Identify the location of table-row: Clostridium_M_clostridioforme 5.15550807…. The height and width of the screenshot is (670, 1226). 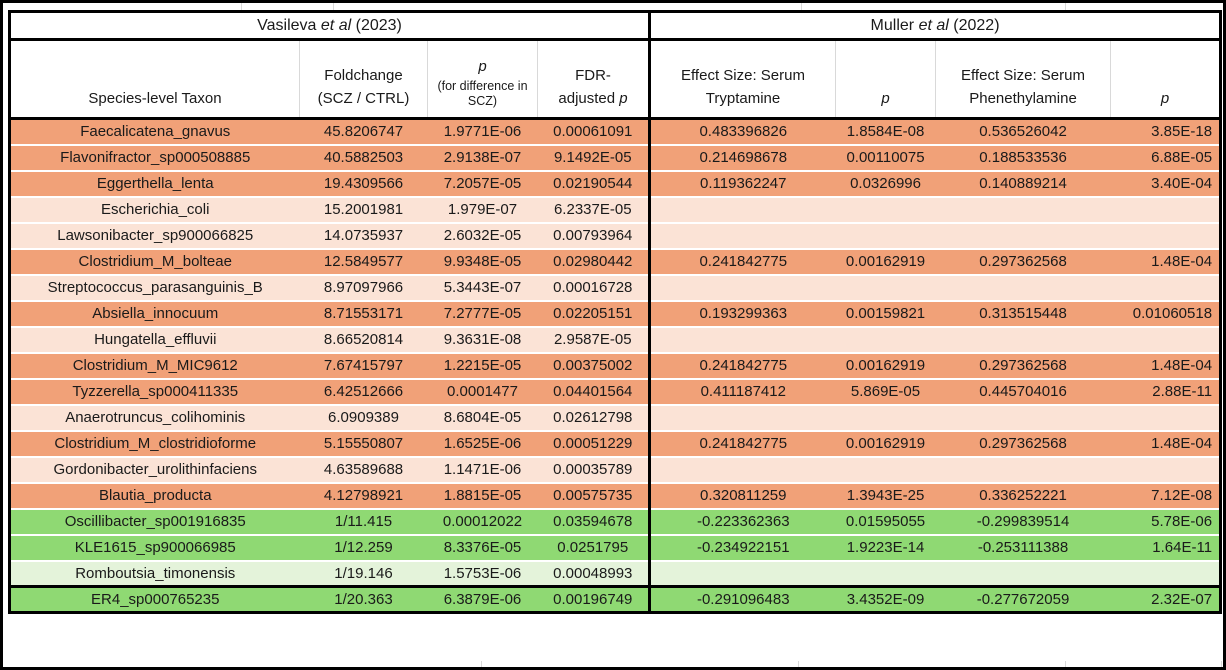
(615, 444).